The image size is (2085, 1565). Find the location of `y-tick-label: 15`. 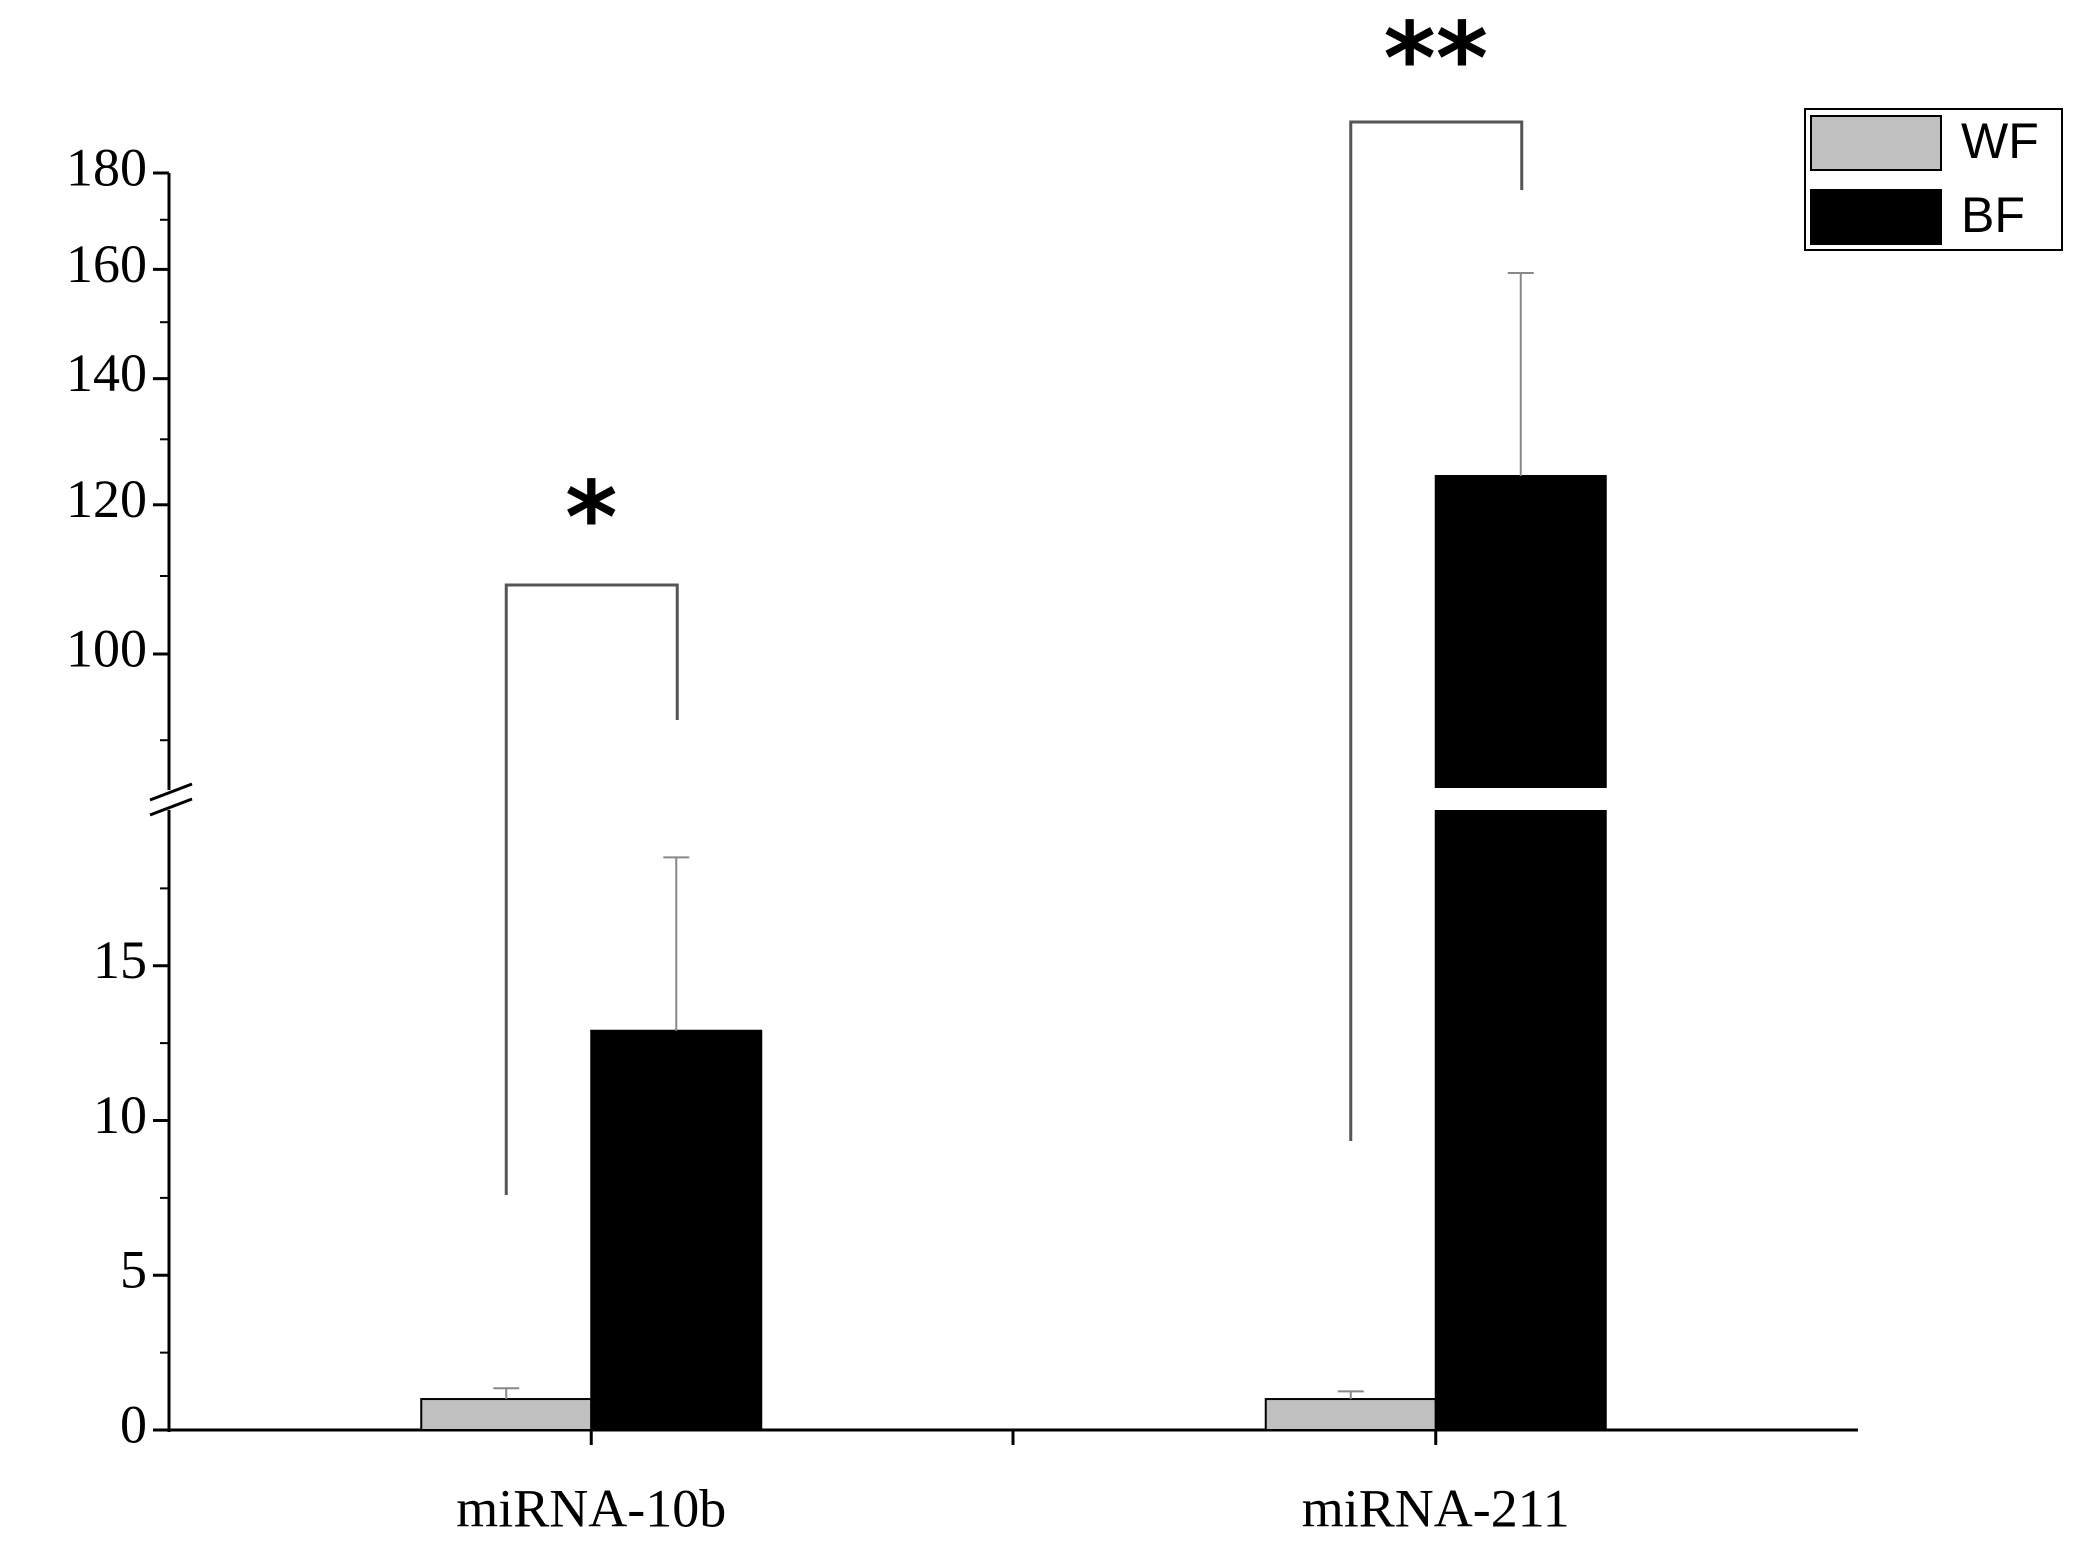

y-tick-label: 15 is located at coordinates (120, 960).